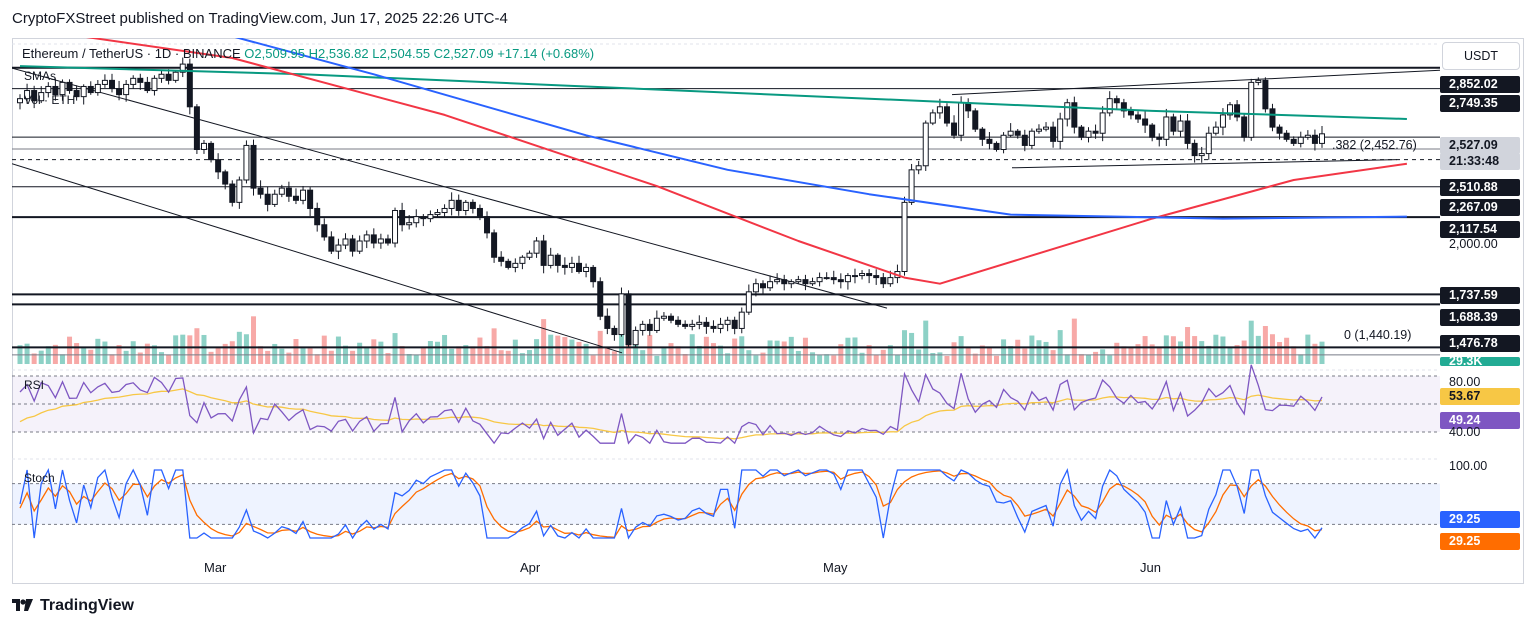 Image resolution: width=1536 pixels, height=630 pixels. What do you see at coordinates (1480, 103) in the screenshot?
I see `price-tag: 2,749.35` at bounding box center [1480, 103].